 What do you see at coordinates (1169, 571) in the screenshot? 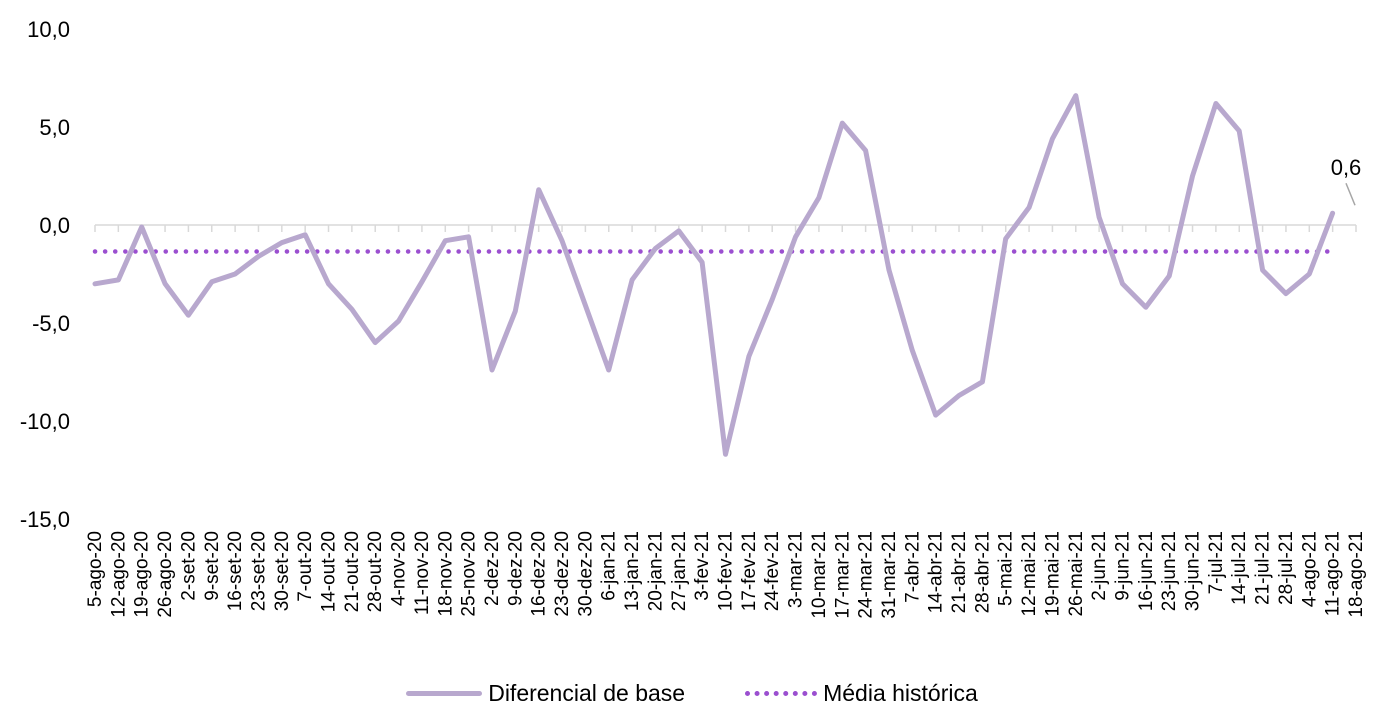
I see `x-tick-label: 23-jun-21` at bounding box center [1169, 571].